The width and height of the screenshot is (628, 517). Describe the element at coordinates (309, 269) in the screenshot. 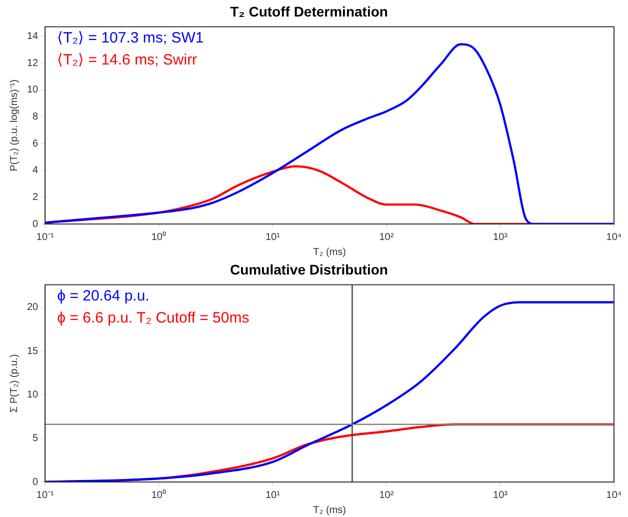

I see `chart-title: Cumulative Distribution` at that location.